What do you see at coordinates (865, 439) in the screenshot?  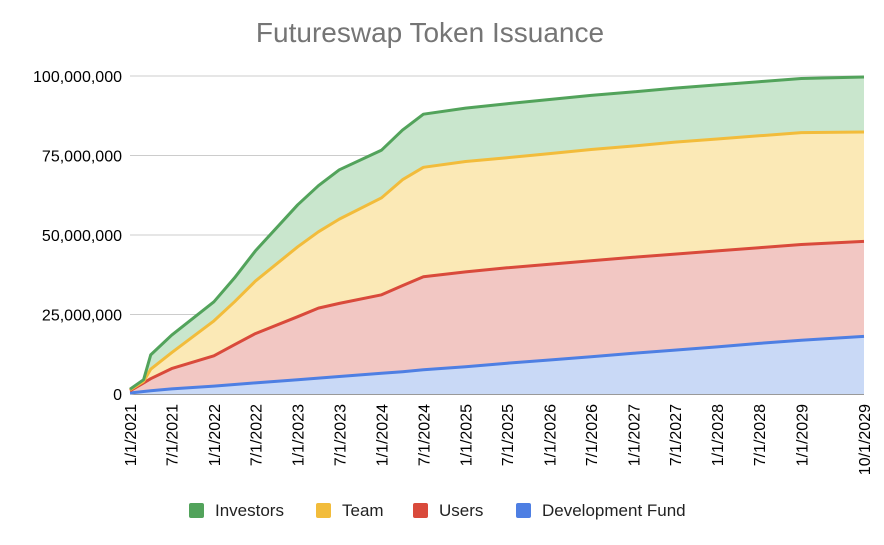 I see `x-tick-label: 10/1/2029` at bounding box center [865, 439].